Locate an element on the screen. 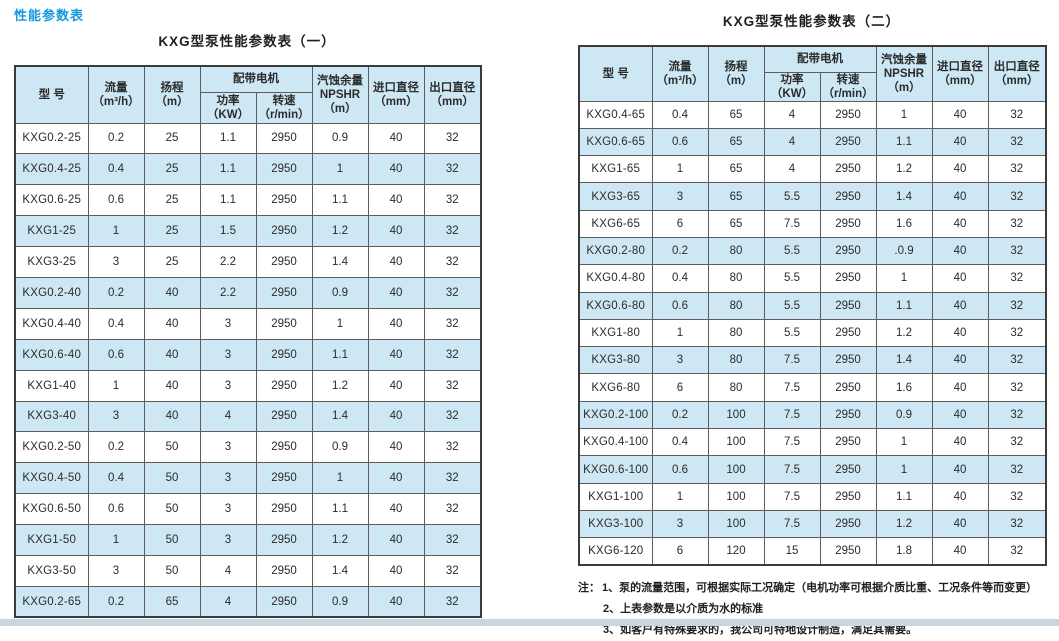 This screenshot has width=1059, height=641. cell-model: KXG0.4-25 is located at coordinates (51, 169).